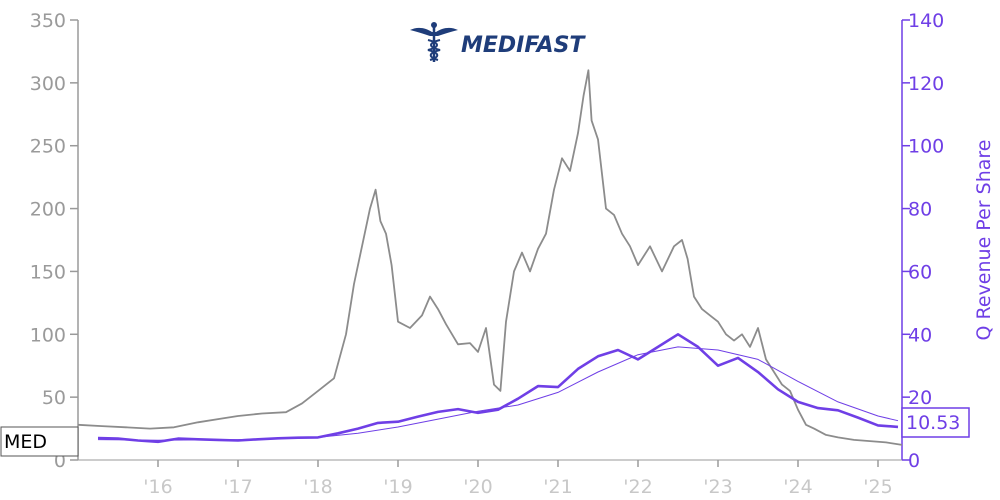  I want to click on x-tick-label: '22, so click(637, 487).